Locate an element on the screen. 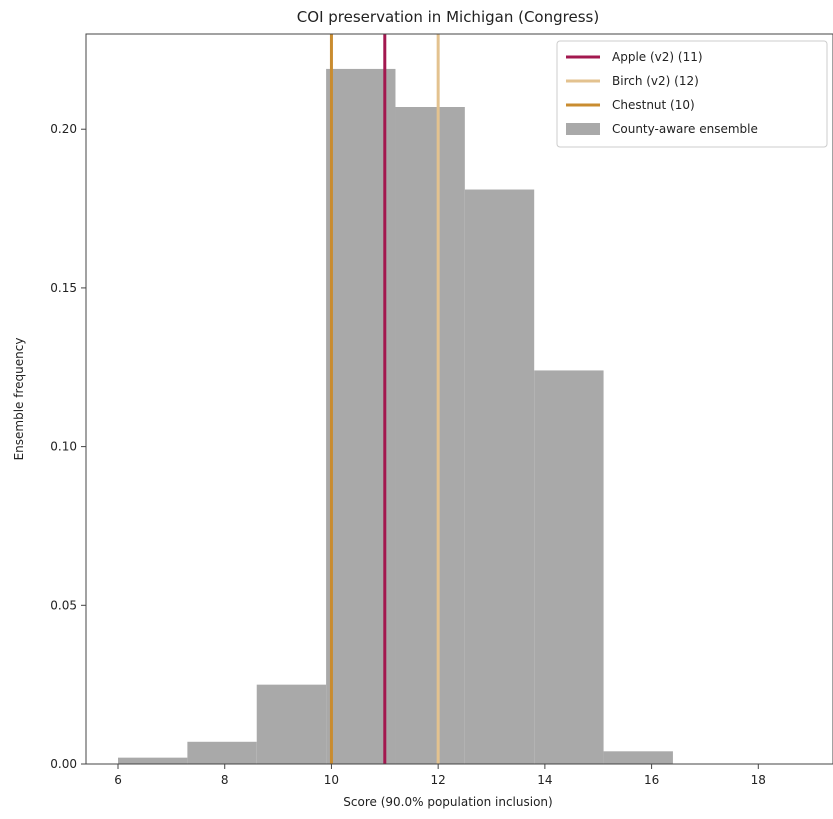 This screenshot has height=819, width=833. x-tick-label: 16 is located at coordinates (651, 780).